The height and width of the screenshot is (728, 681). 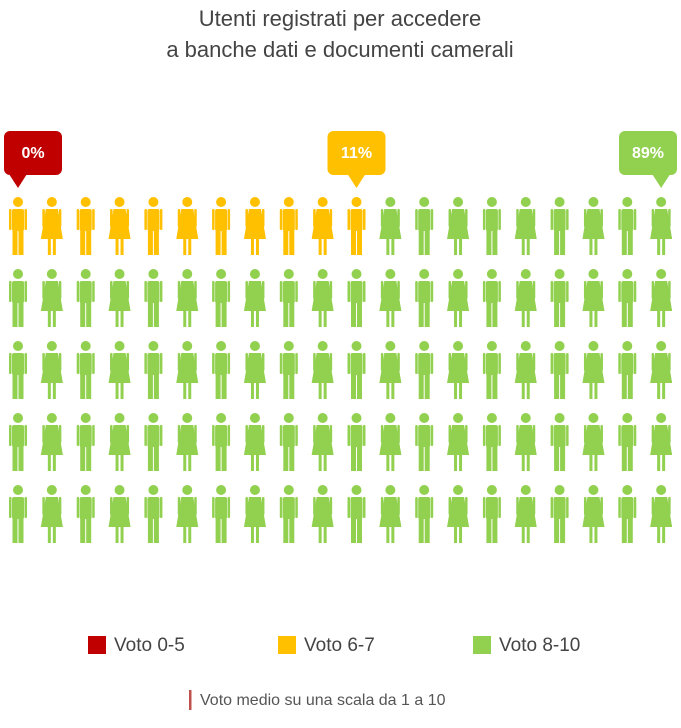 I want to click on legend-swatch, so click(x=97, y=645).